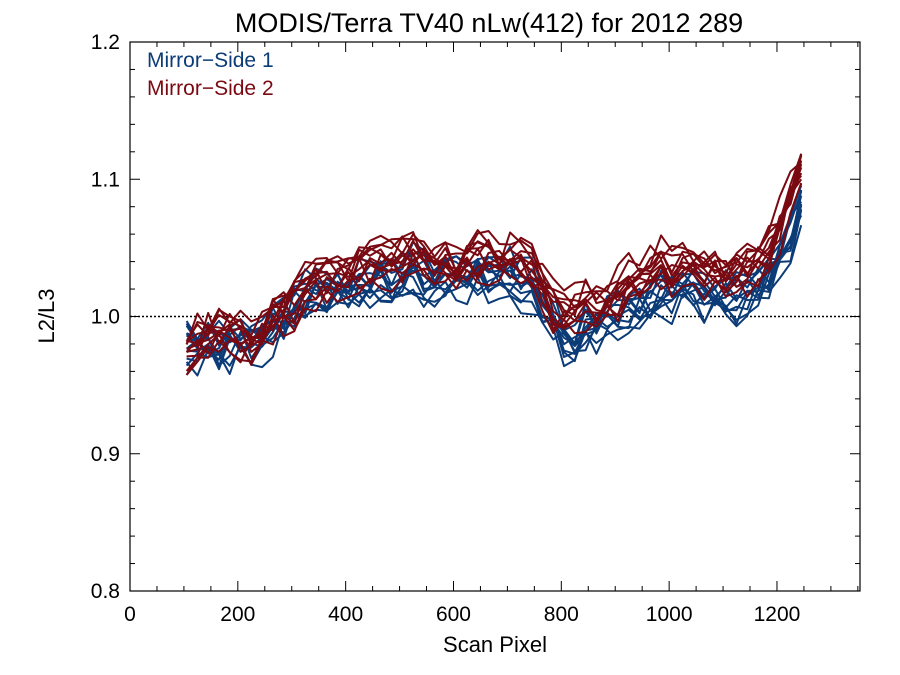 This screenshot has width=900, height=675. What do you see at coordinates (105, 179) in the screenshot?
I see `y-tick-label: 1.1` at bounding box center [105, 179].